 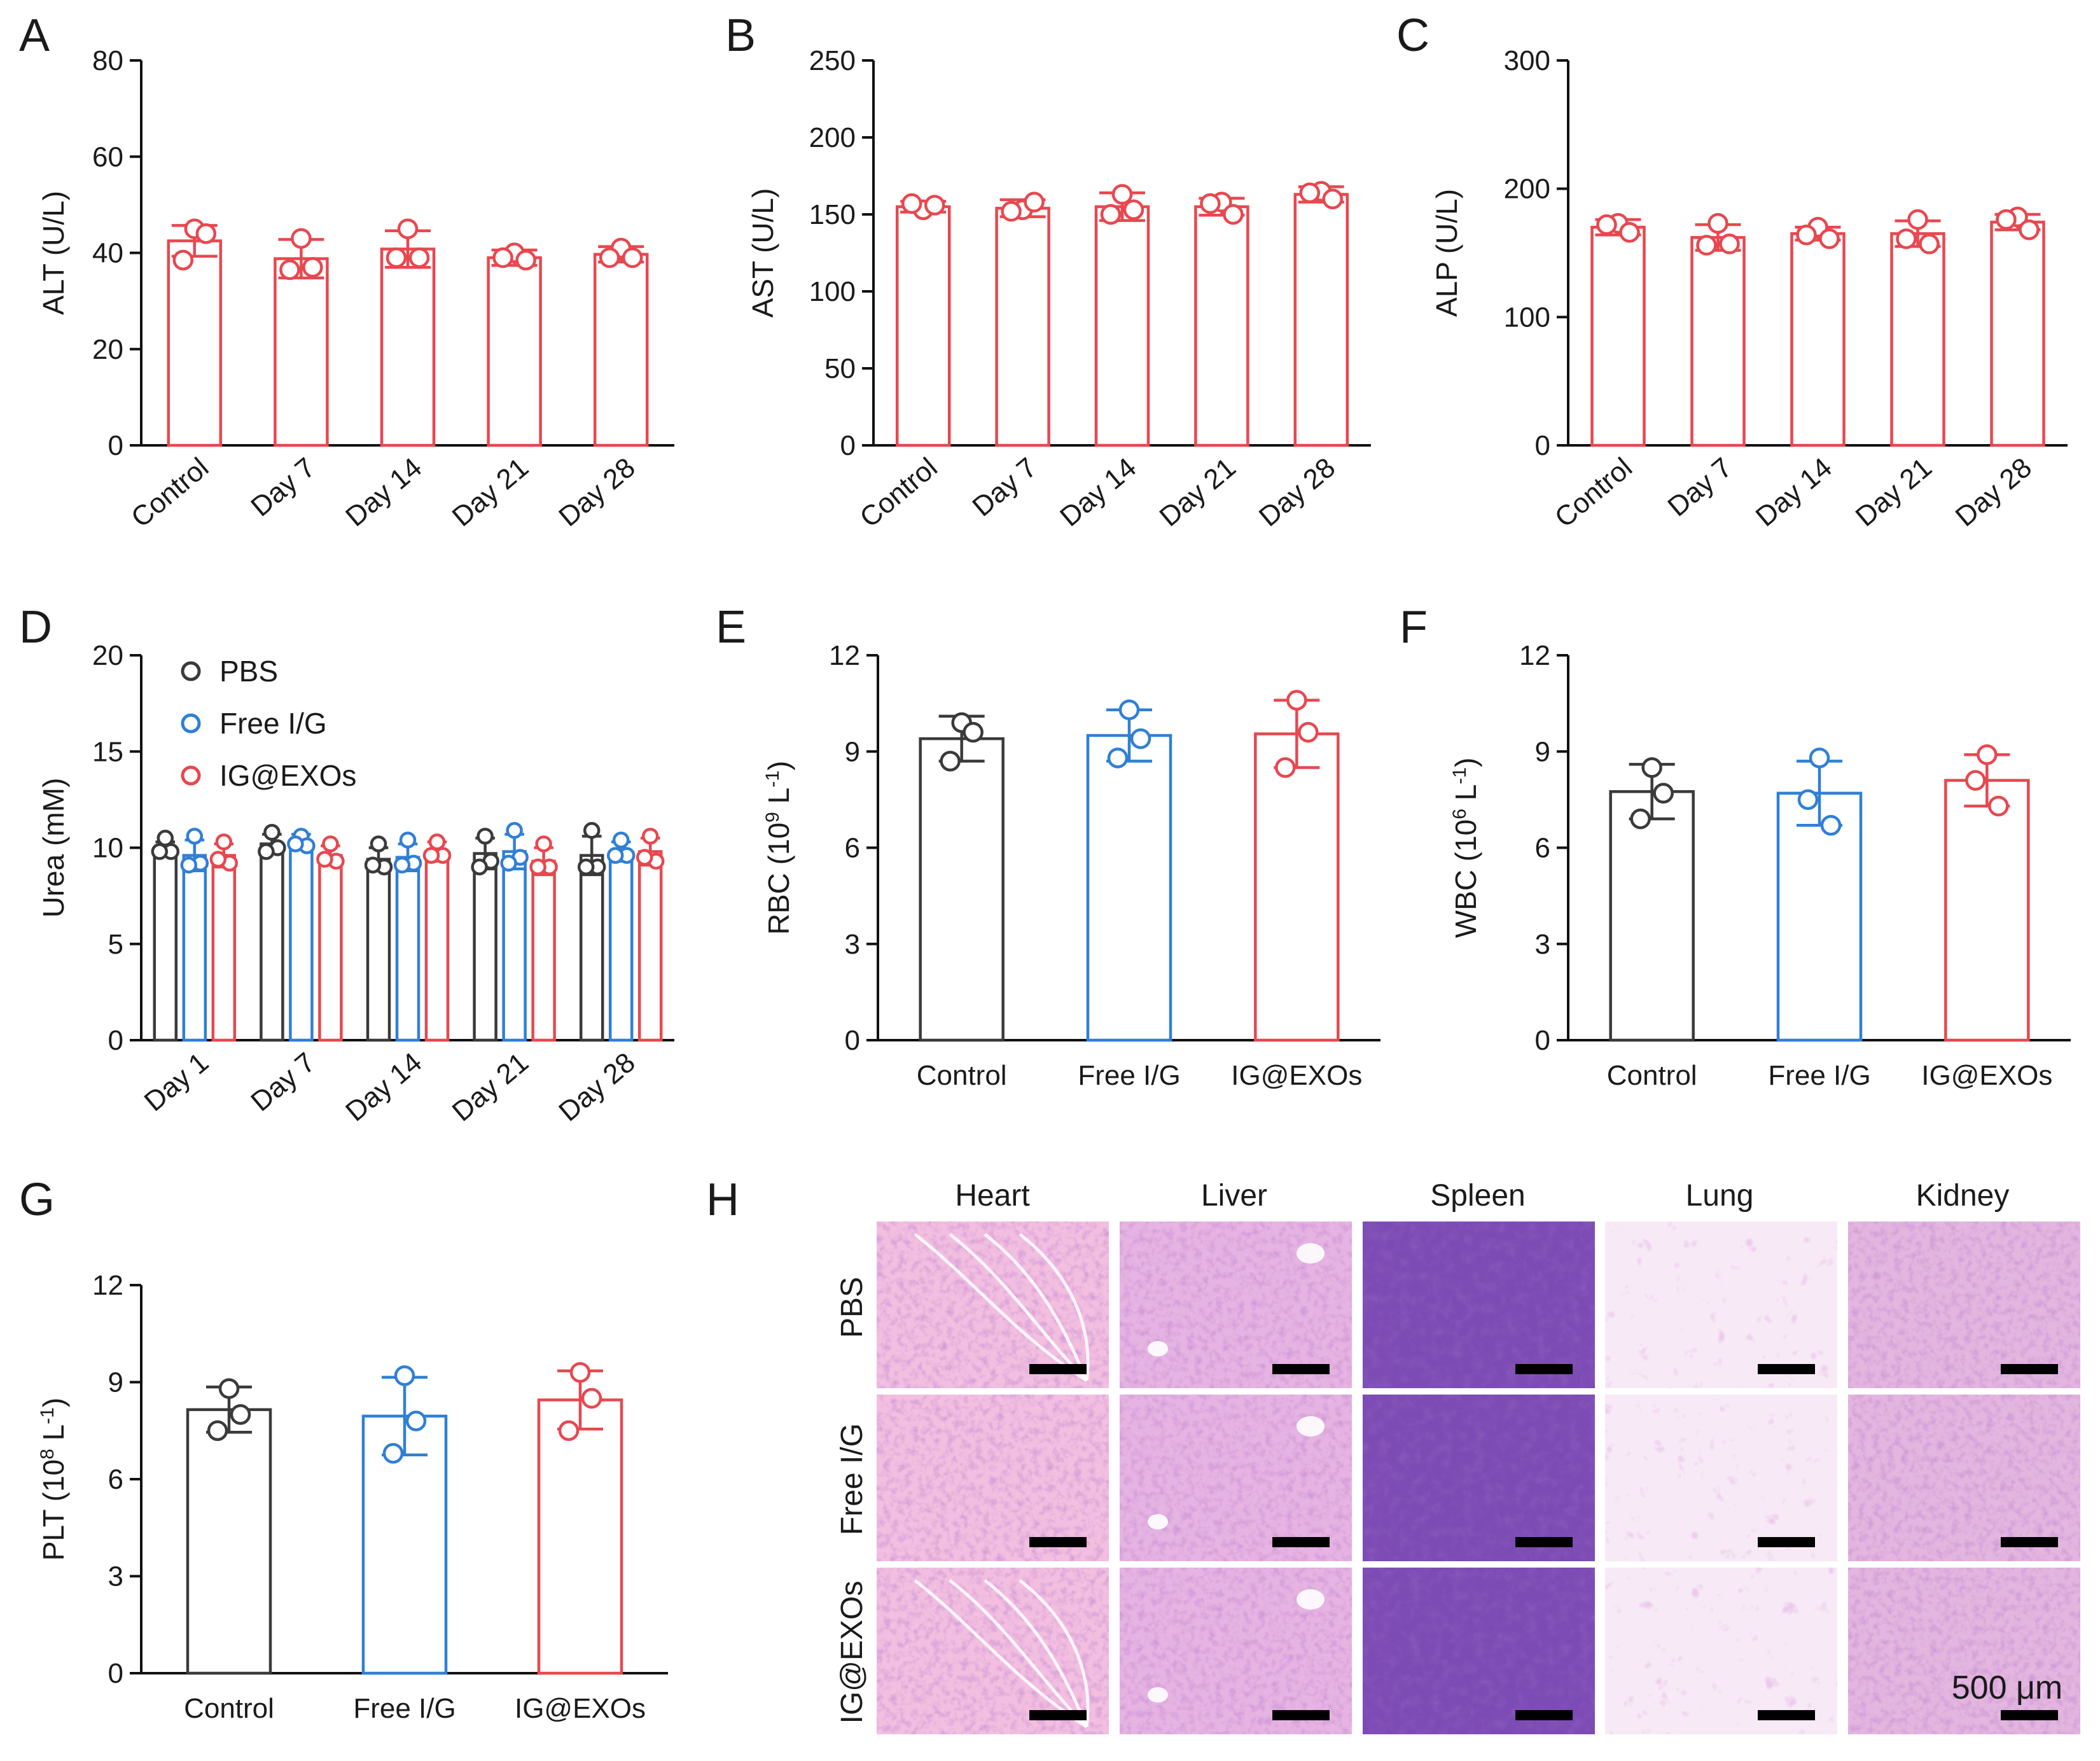 What do you see at coordinates (191, 723) in the screenshot?
I see `legend-marker-free-ig` at bounding box center [191, 723].